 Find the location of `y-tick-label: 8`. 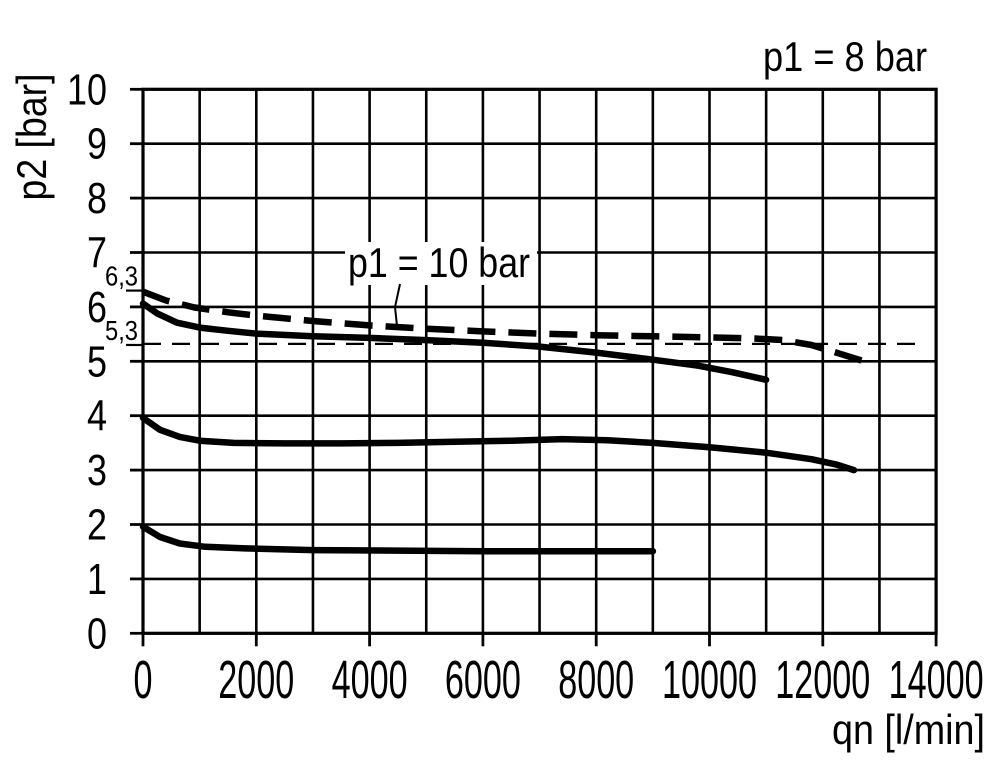

y-tick-label: 8 is located at coordinates (97, 198).